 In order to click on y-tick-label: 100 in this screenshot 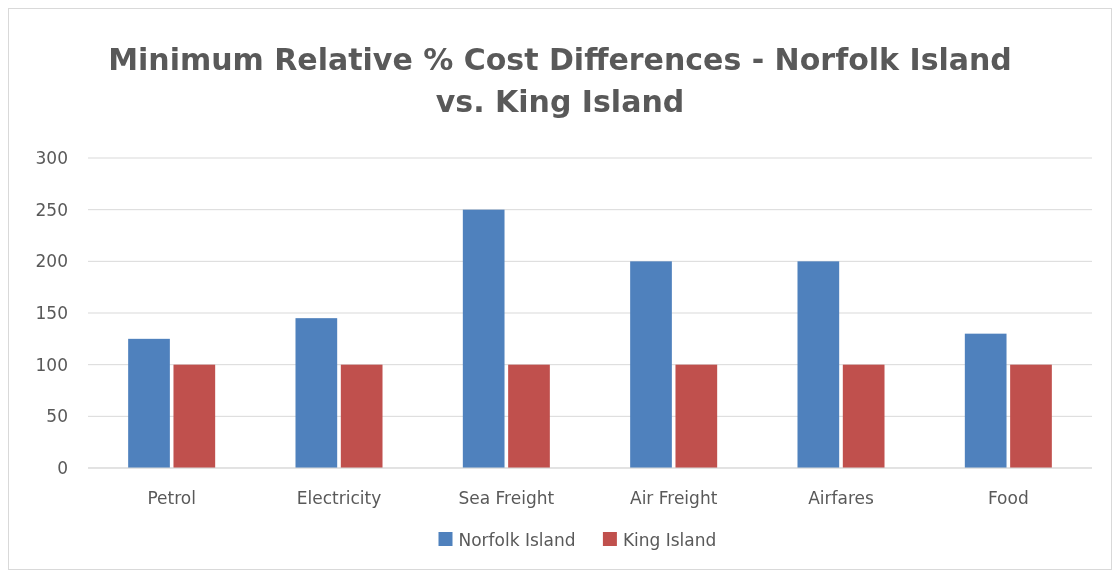, I will do `click(51, 364)`.